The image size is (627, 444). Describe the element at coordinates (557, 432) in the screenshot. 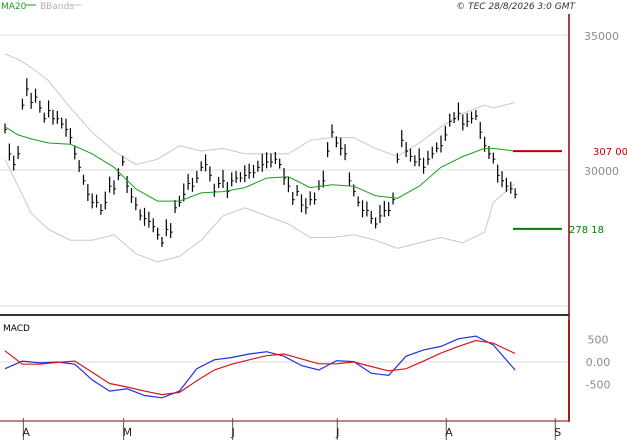

I see `x-axis-month-label: S` at that location.